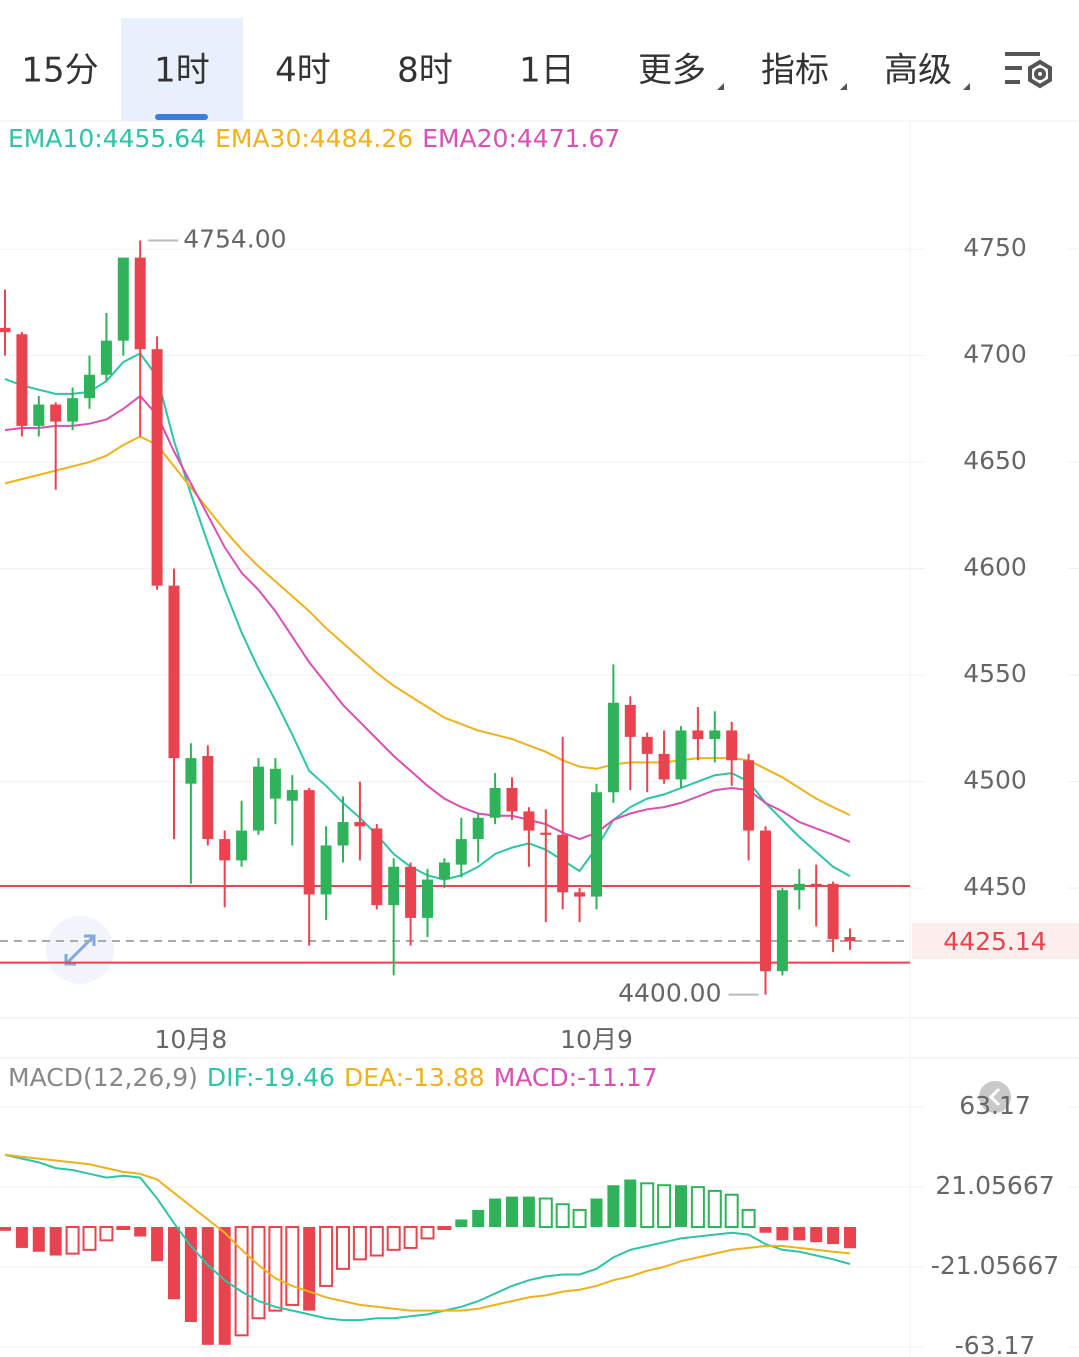  I want to click on x-tick-label: 10月9, so click(596, 1039).